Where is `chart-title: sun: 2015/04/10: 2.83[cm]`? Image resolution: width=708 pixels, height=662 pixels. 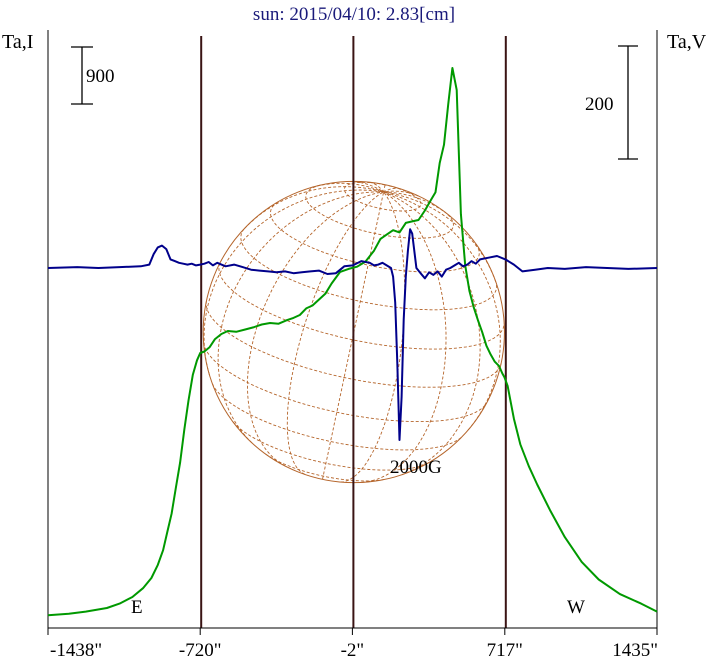 chart-title: sun: 2015/04/10: 2.83[cm] is located at coordinates (354, 14).